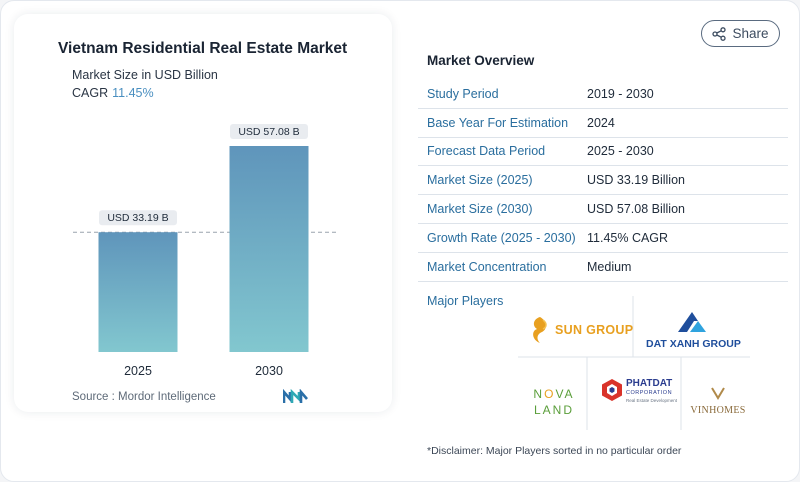  I want to click on dat-xanh-group-logo: DAT XANH GROUP, so click(696, 331).